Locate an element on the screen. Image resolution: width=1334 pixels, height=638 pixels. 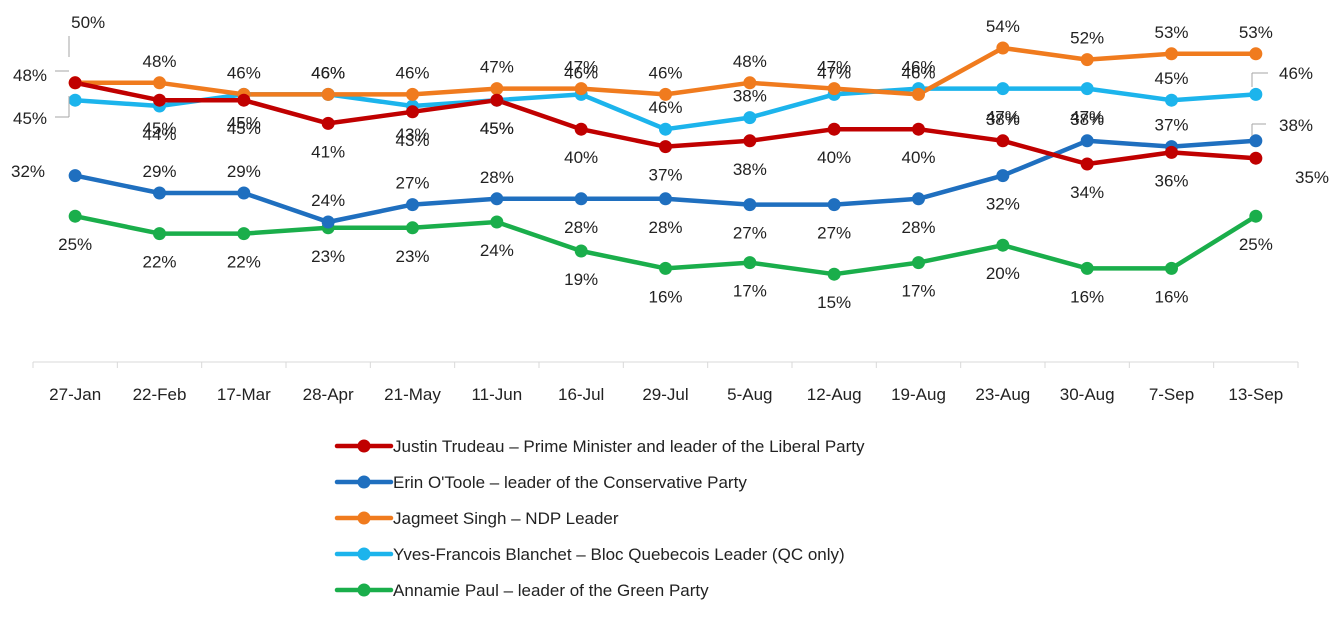
data-label: 23% is located at coordinates (412, 256).